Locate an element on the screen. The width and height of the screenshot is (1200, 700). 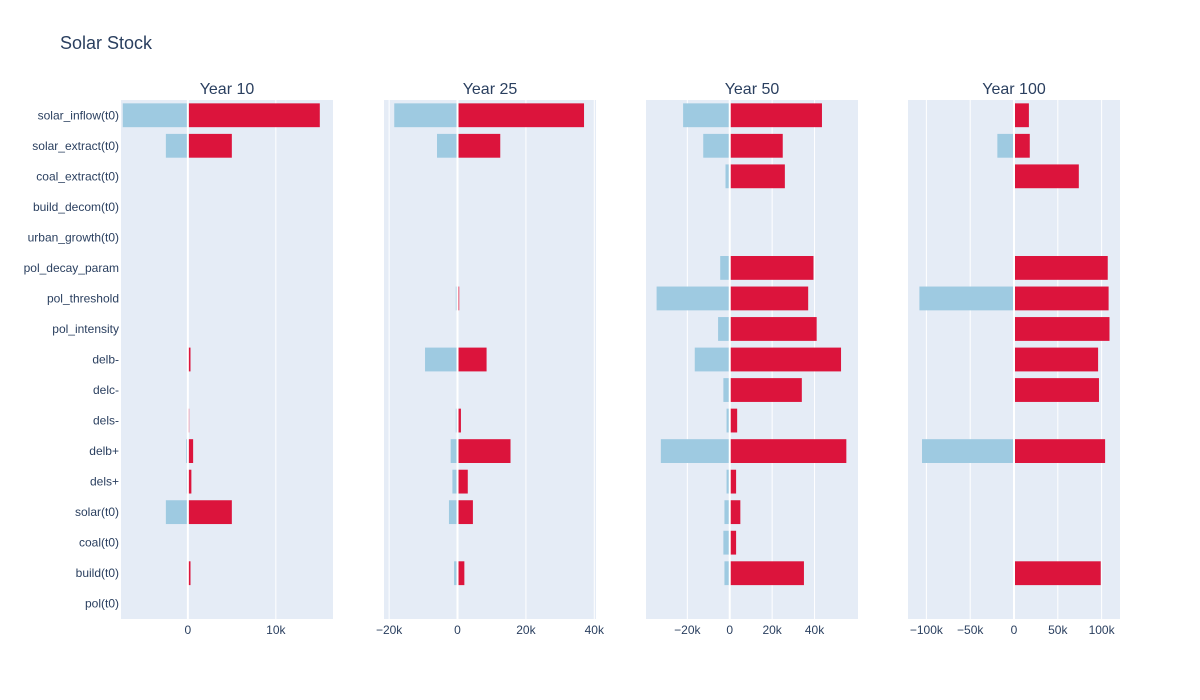
y-tick-label: dels- is located at coordinates (106, 421).